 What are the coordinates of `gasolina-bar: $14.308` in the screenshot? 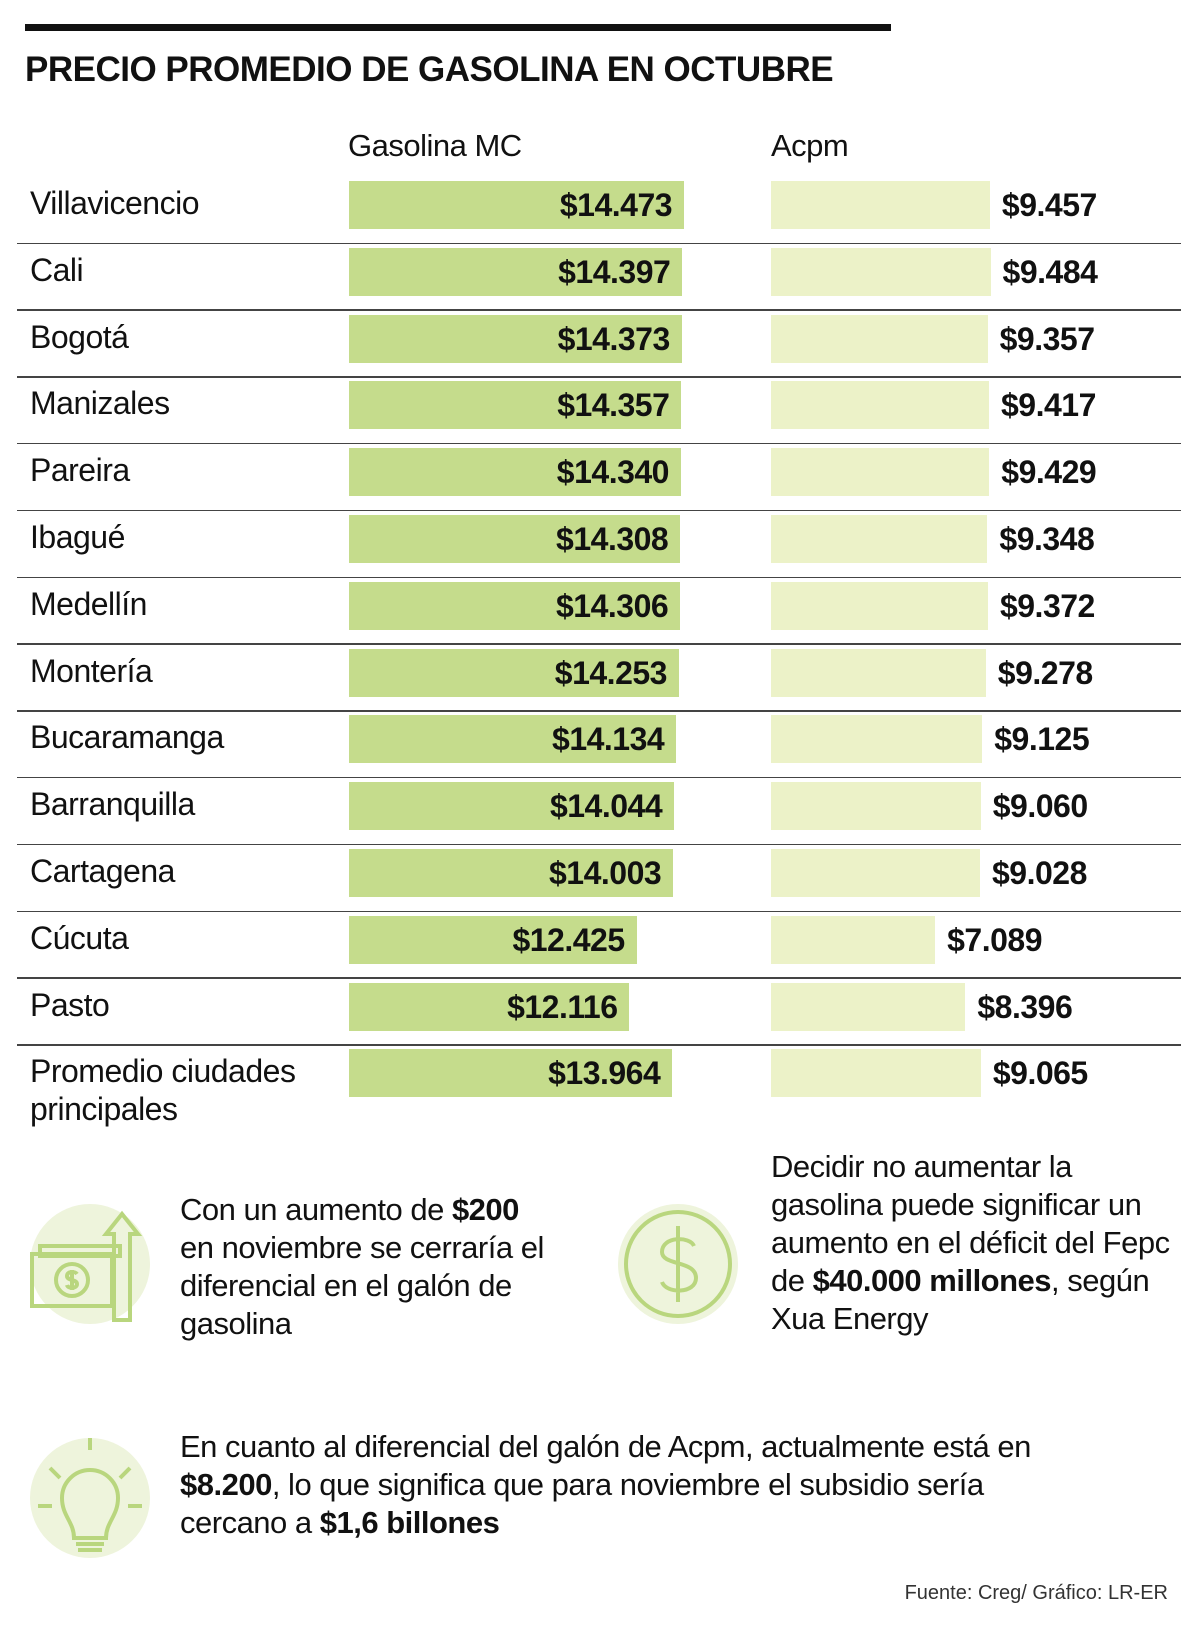 It's located at (515, 539).